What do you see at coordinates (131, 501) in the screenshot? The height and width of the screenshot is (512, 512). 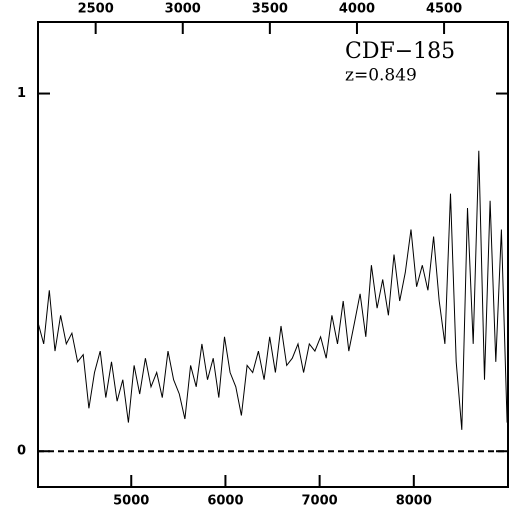 I see `x-tick-label: 5000` at bounding box center [131, 501].